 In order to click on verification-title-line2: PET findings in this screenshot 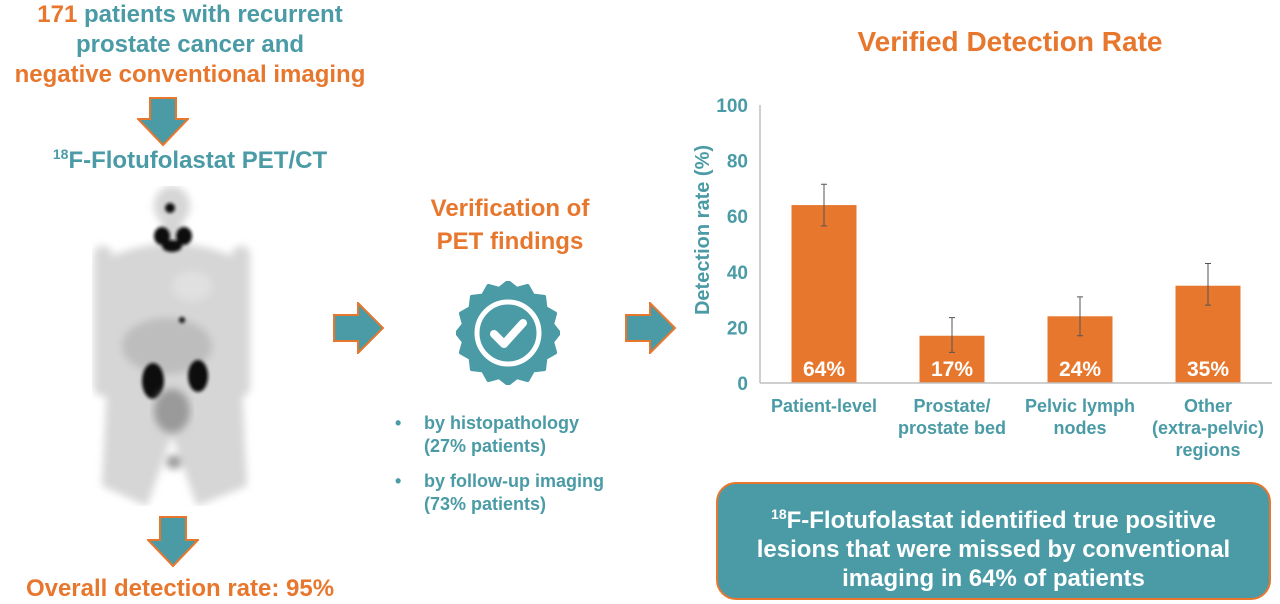, I will do `click(510, 241)`.